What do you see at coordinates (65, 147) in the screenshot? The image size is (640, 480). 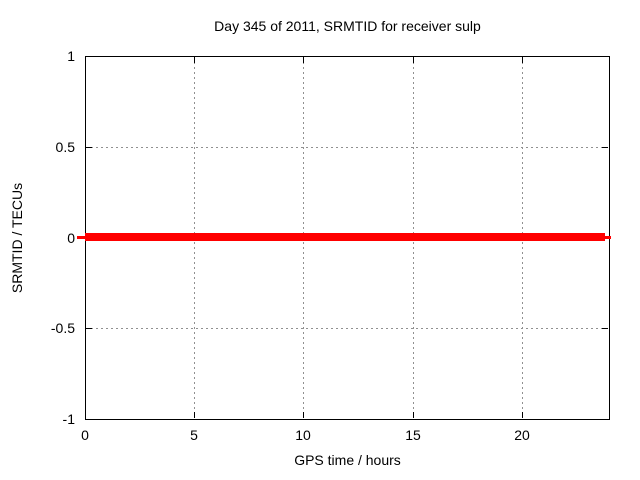 I see `y-tick-label: 0.5` at bounding box center [65, 147].